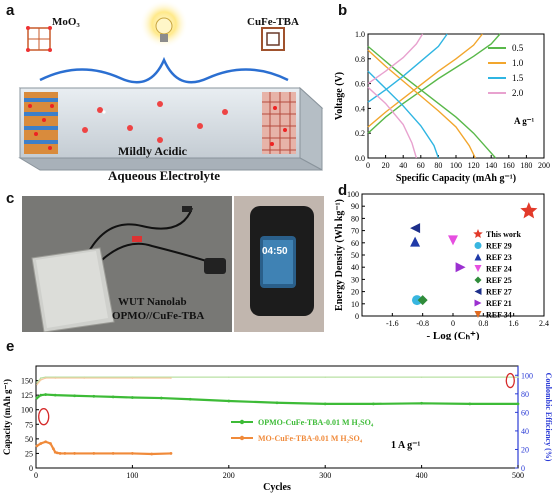 This screenshot has height=498, width=554. I want to click on x-tick-label: 1.6, so click(514, 323).